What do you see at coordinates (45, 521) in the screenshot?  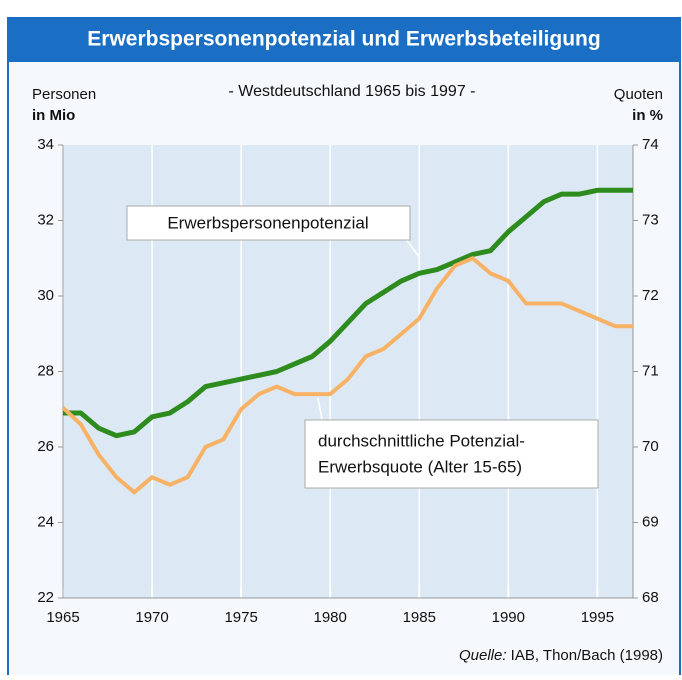 I see `y-tick-label: 24` at bounding box center [45, 521].